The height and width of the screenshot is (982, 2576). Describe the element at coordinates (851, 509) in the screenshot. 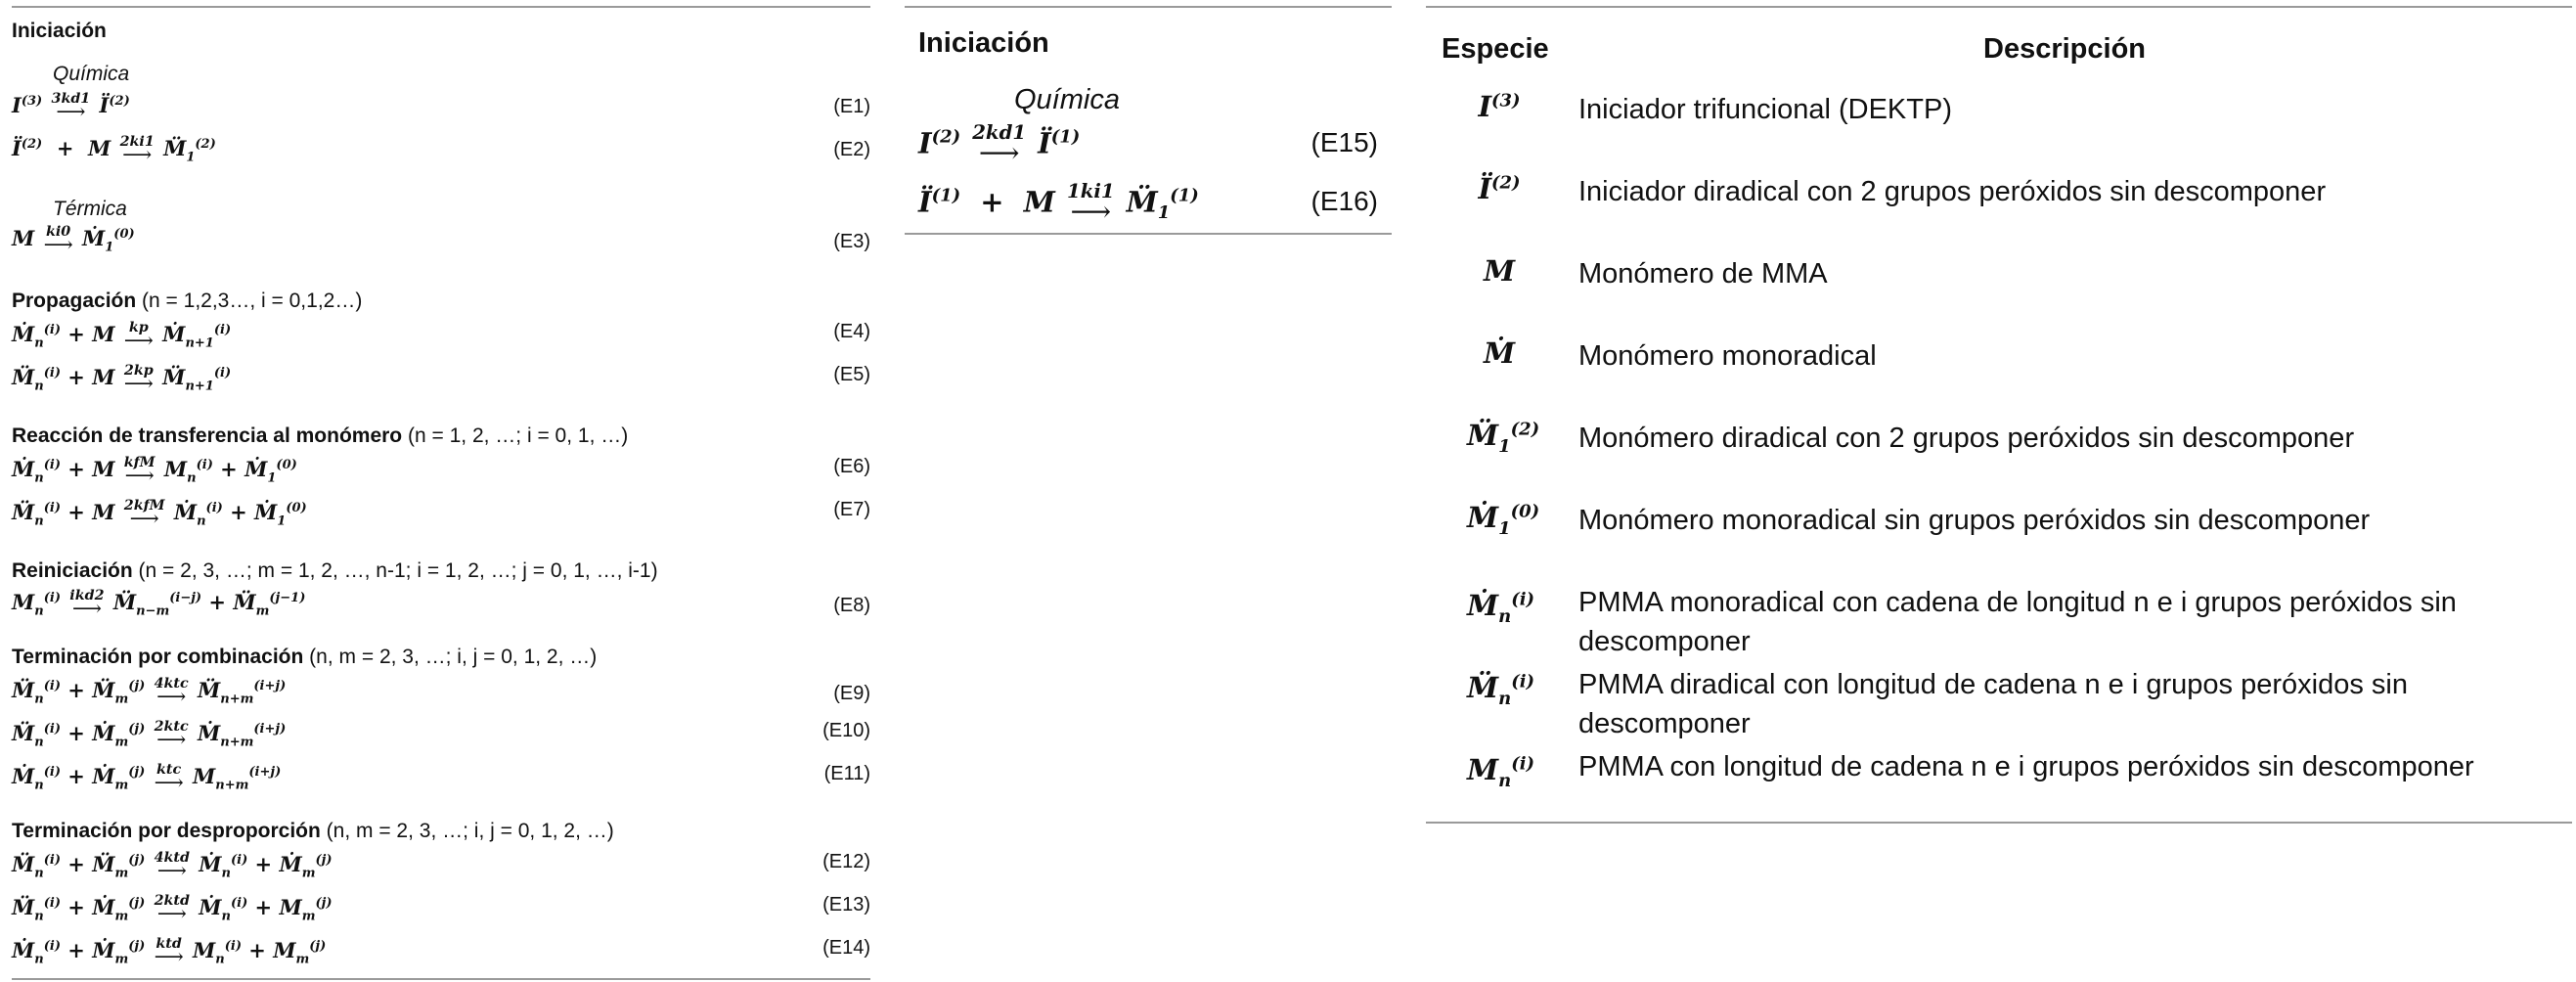

I see `eq-number: (E7)` at that location.